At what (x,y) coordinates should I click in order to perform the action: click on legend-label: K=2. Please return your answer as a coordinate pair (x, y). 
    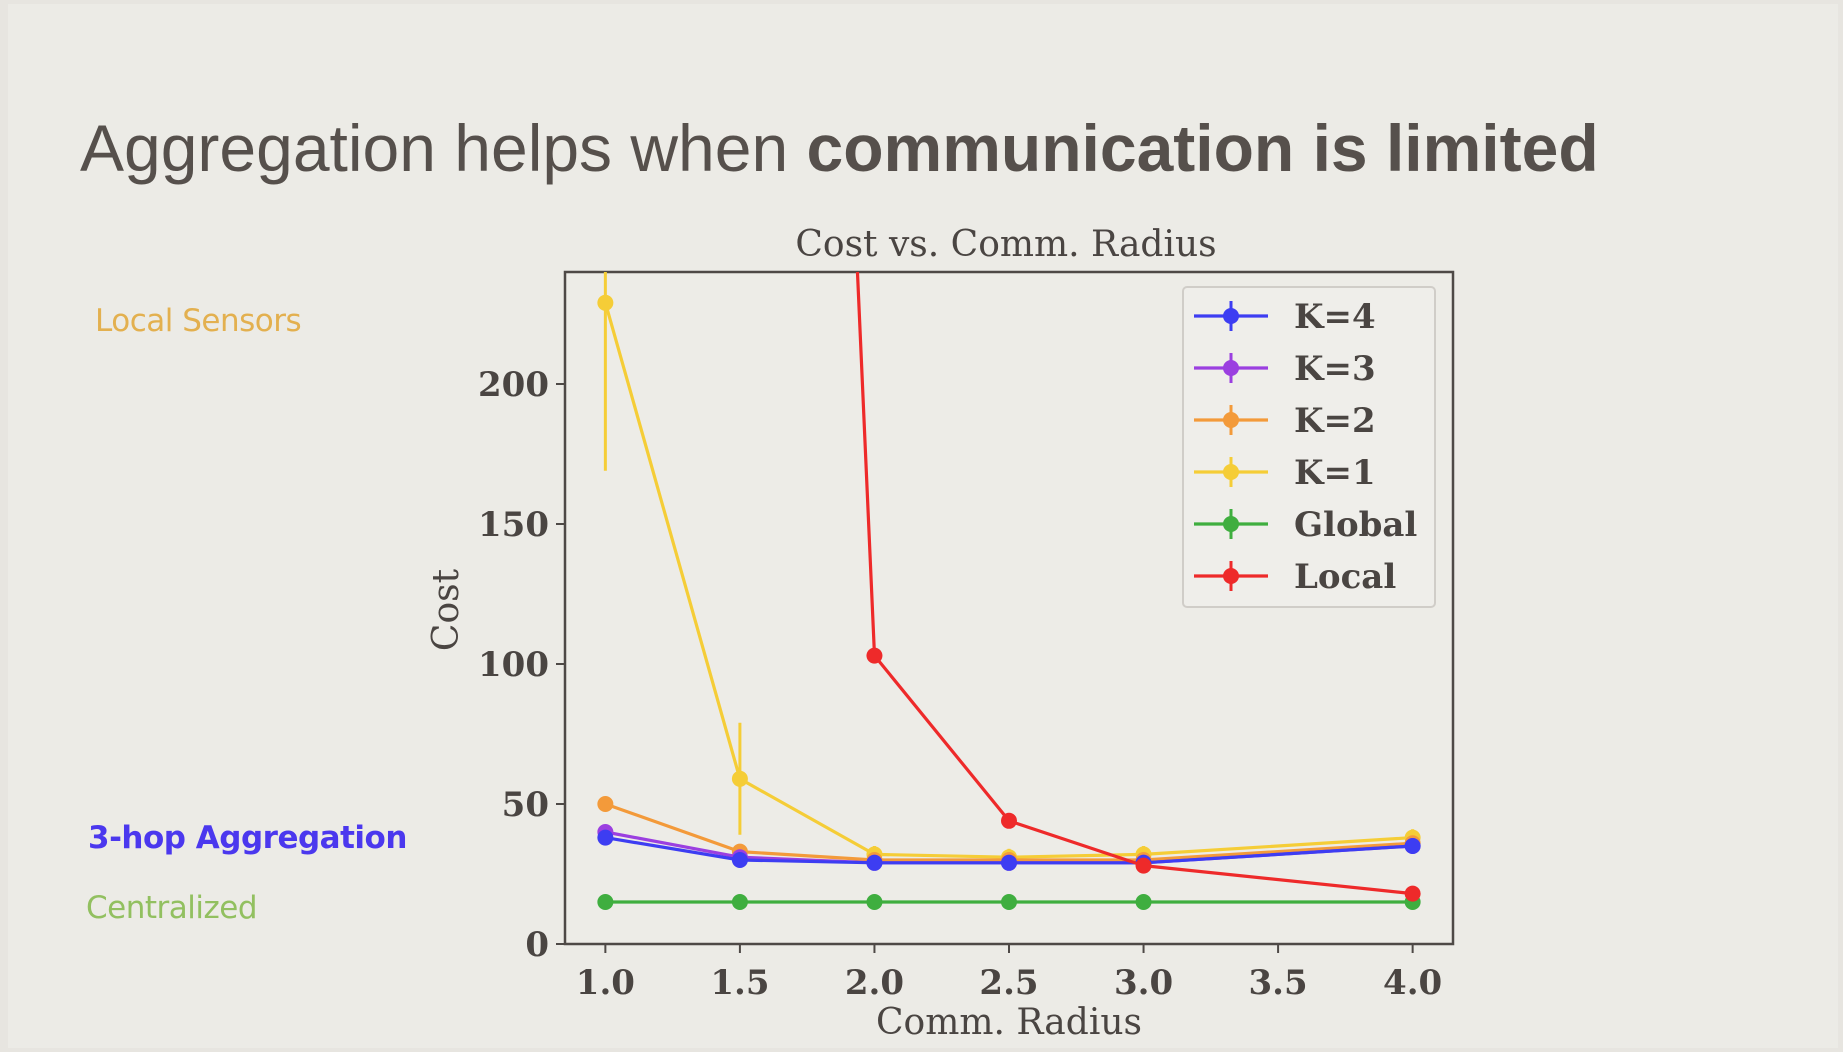
    Looking at the image, I should click on (1335, 421).